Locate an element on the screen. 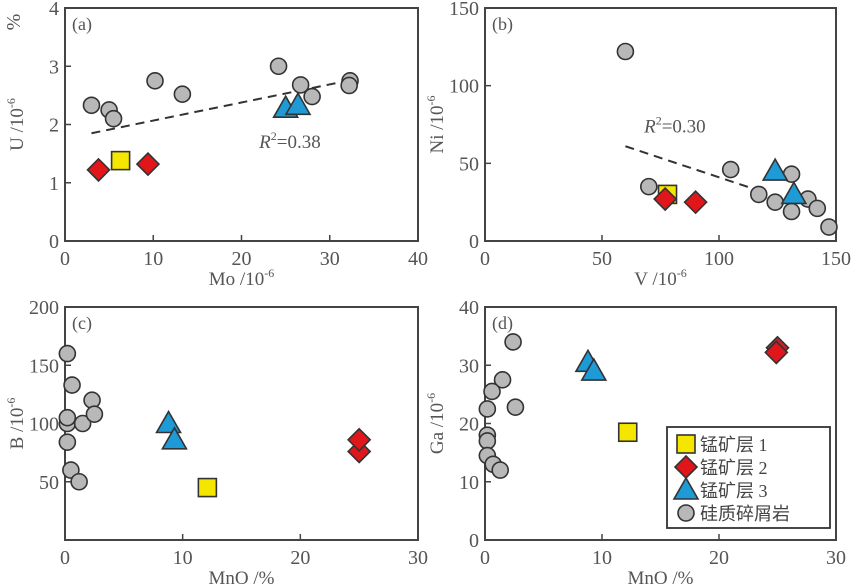  legend-label: 锰矿层 2 is located at coordinates (734, 468).